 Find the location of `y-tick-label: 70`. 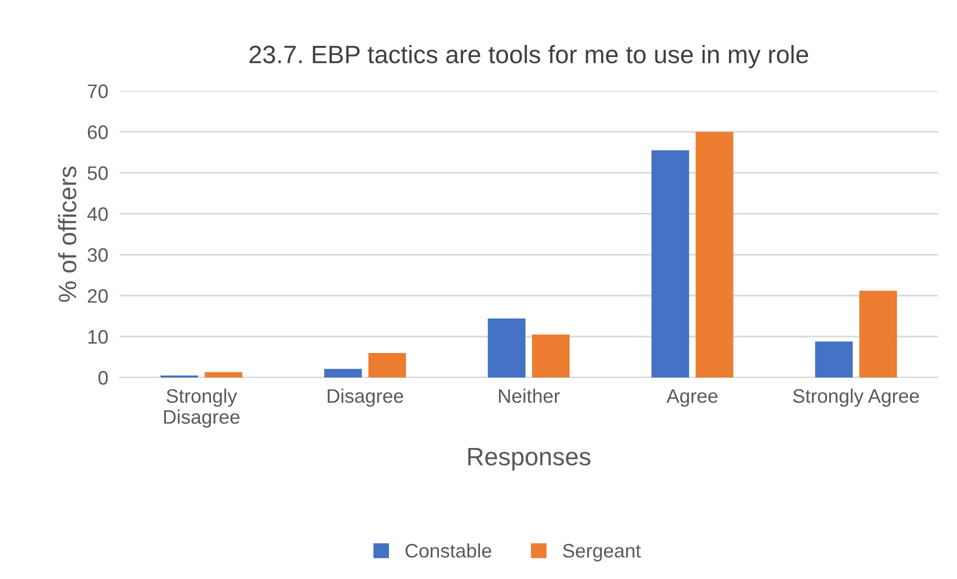

y-tick-label: 70 is located at coordinates (98, 91).